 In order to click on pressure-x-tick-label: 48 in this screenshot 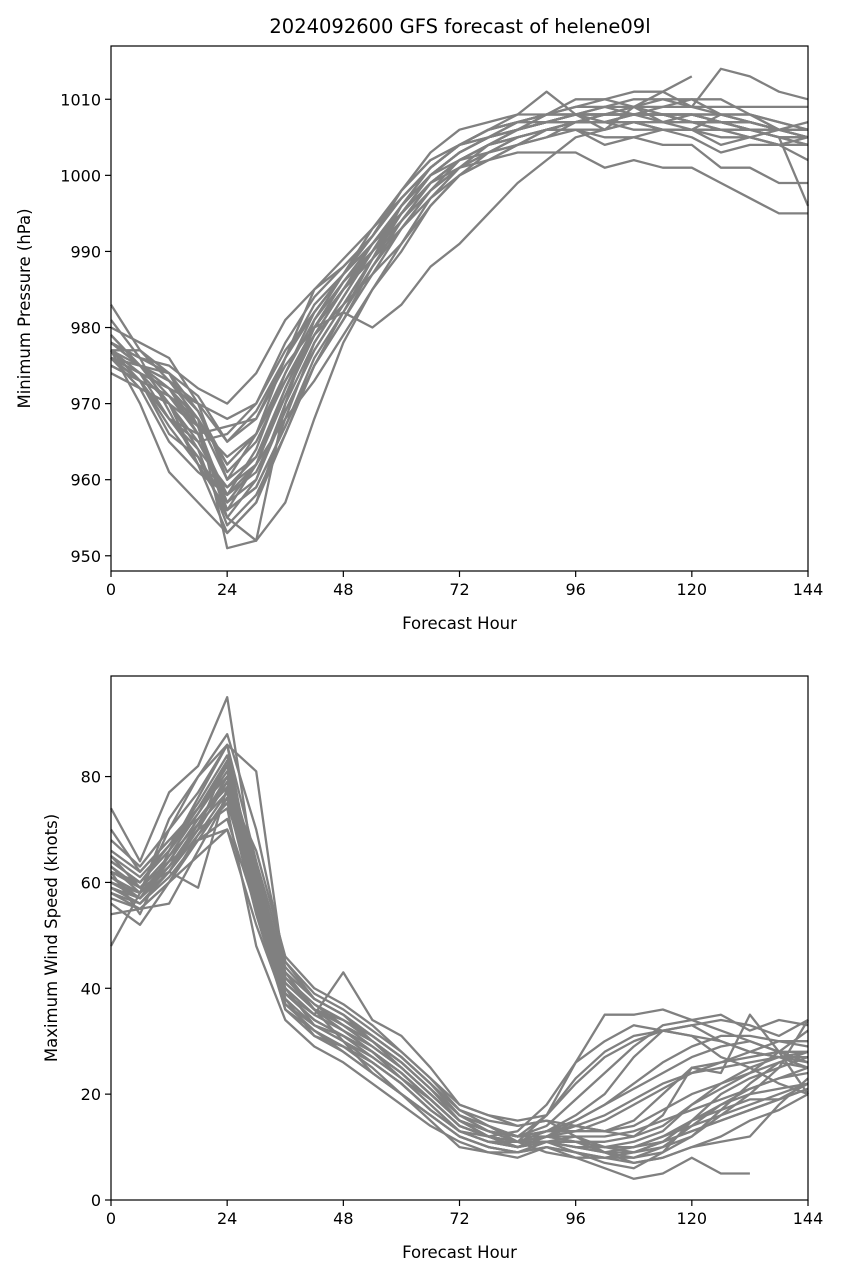, I will do `click(343, 589)`.